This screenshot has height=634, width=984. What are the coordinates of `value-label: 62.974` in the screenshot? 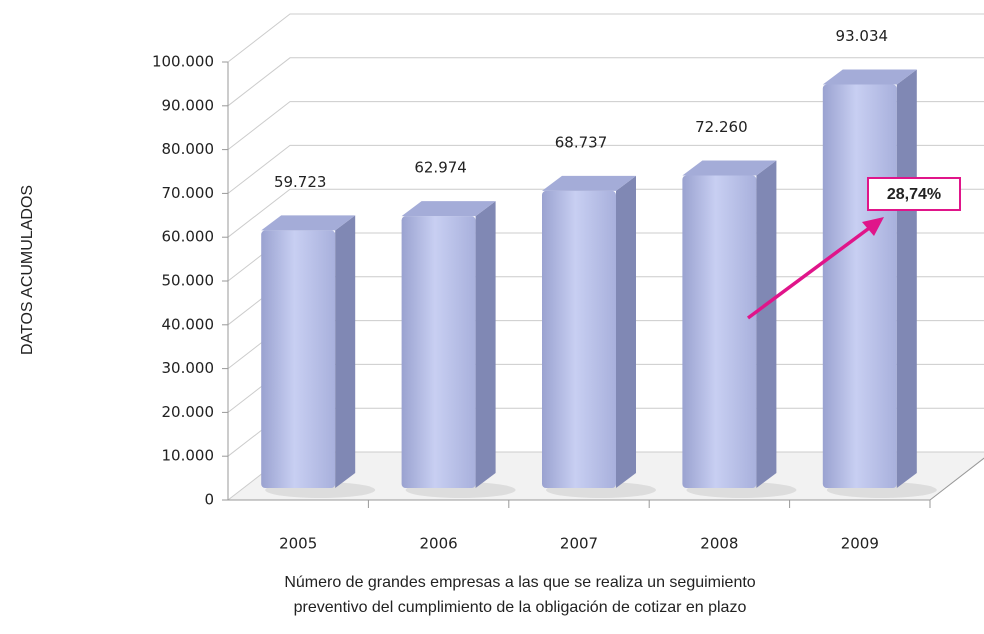 It's located at (440, 168).